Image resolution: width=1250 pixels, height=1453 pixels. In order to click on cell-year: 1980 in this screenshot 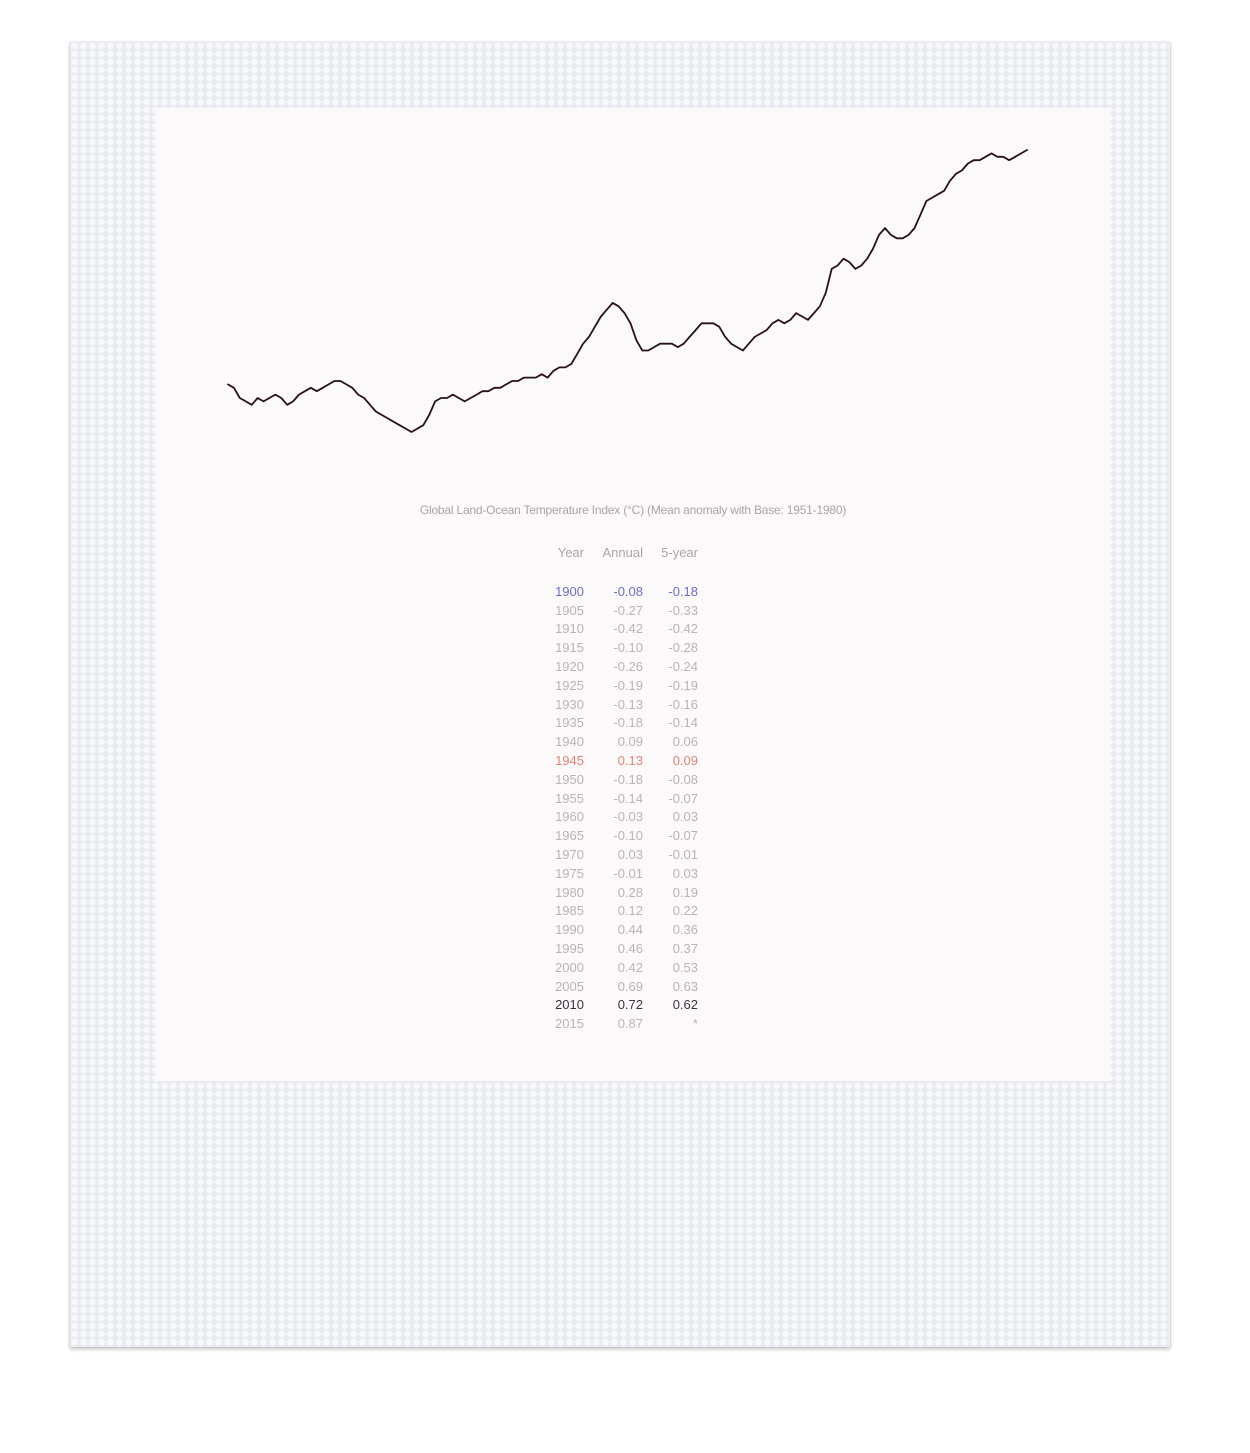, I will do `click(569, 892)`.